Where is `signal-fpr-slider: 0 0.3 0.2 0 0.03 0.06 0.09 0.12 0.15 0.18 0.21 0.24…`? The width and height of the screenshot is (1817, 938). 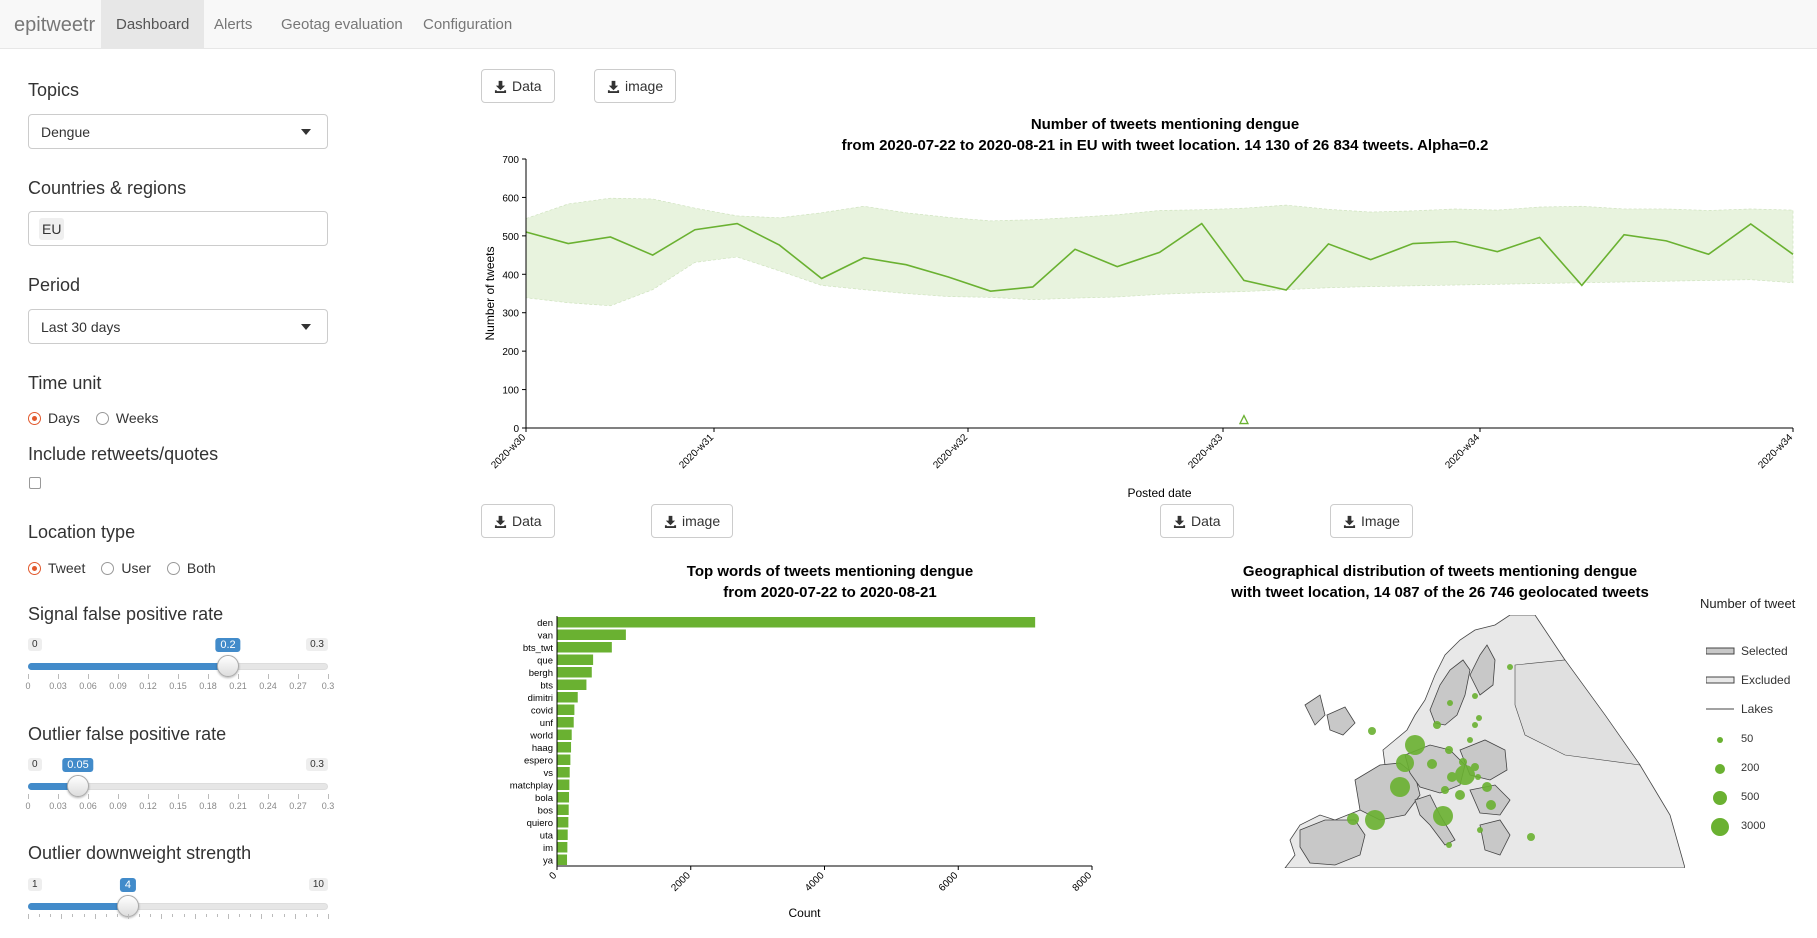 signal-fpr-slider: 0 0.3 0.2 0 0.03 0.06 0.09 0.12 0.15 0.18 0.21 0.24… is located at coordinates (179, 668).